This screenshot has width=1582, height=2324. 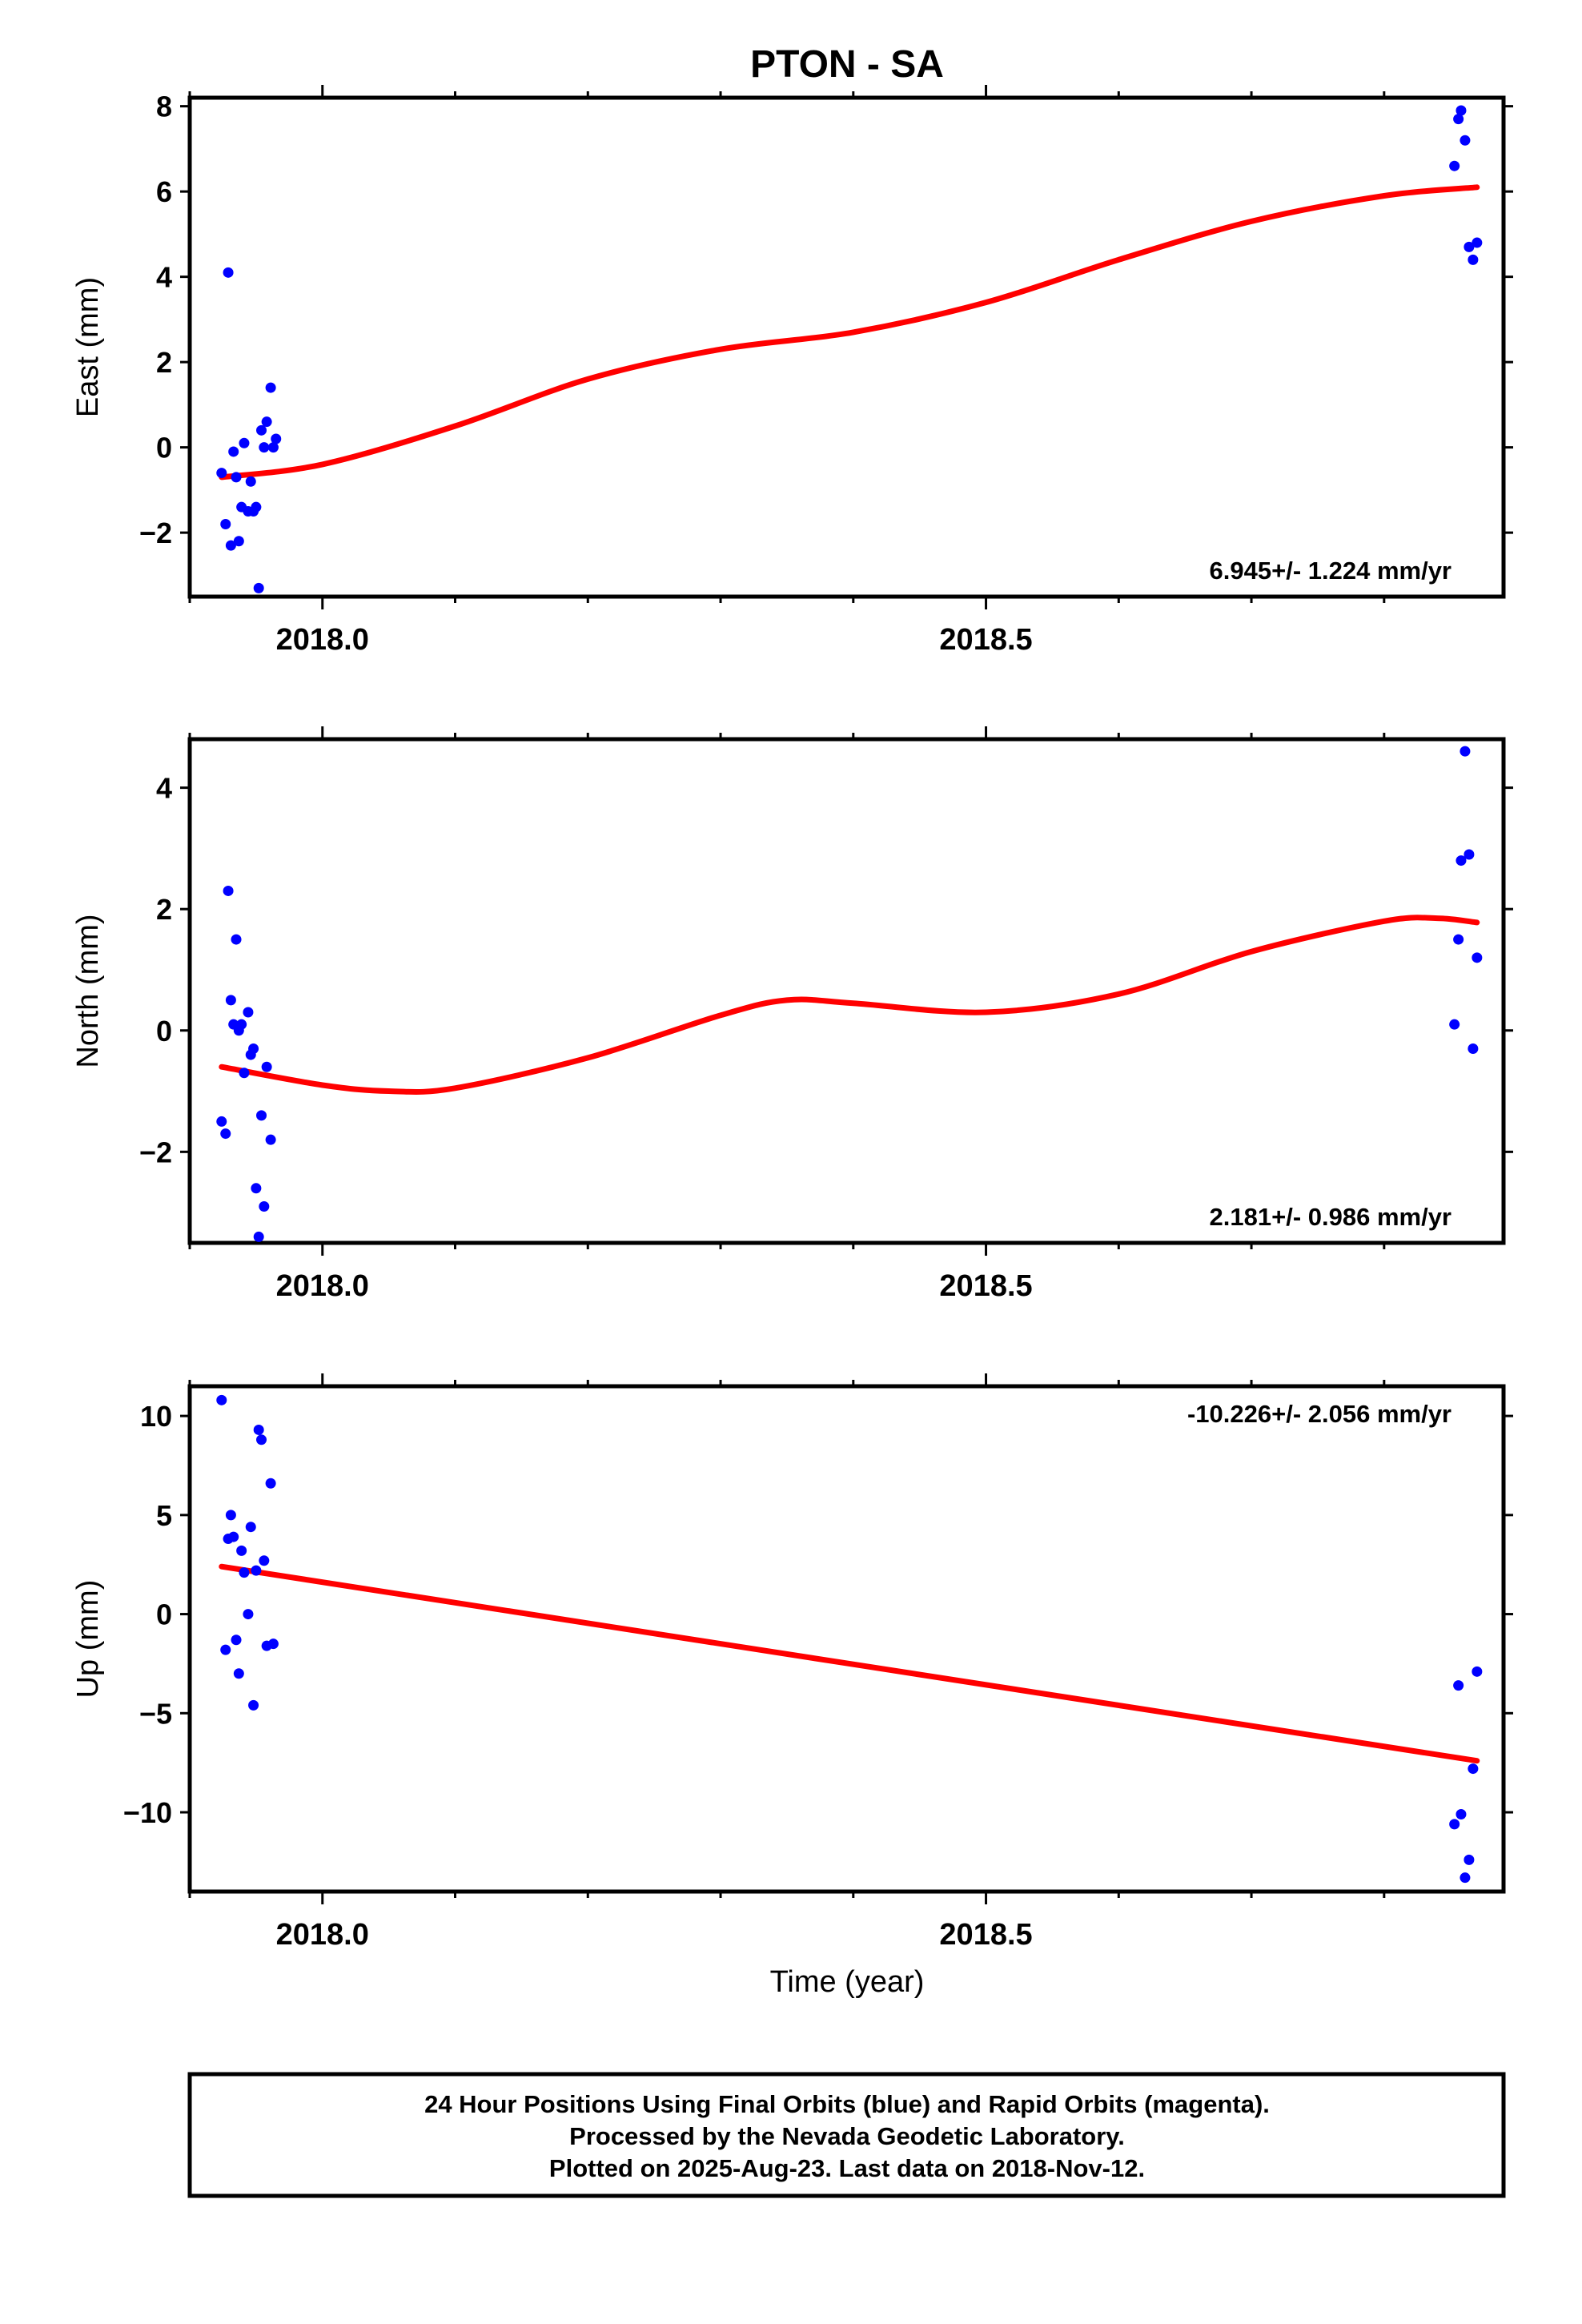 I want to click on east-ytick-label: 8, so click(x=164, y=106).